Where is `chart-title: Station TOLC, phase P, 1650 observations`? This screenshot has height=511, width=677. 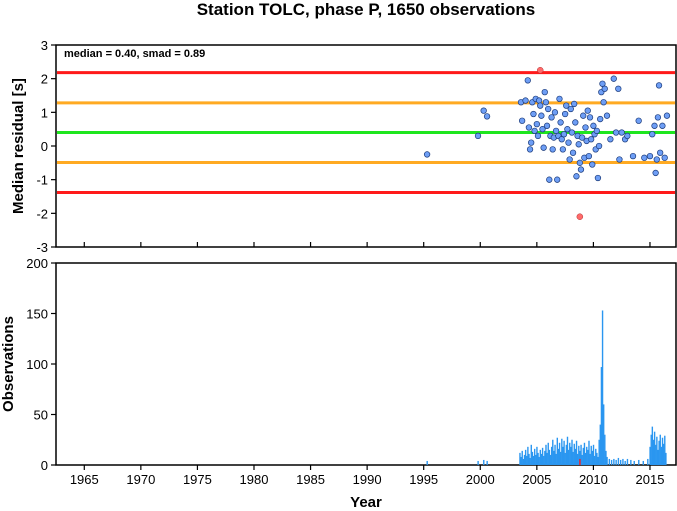
chart-title: Station TOLC, phase P, 1650 observations is located at coordinates (366, 9).